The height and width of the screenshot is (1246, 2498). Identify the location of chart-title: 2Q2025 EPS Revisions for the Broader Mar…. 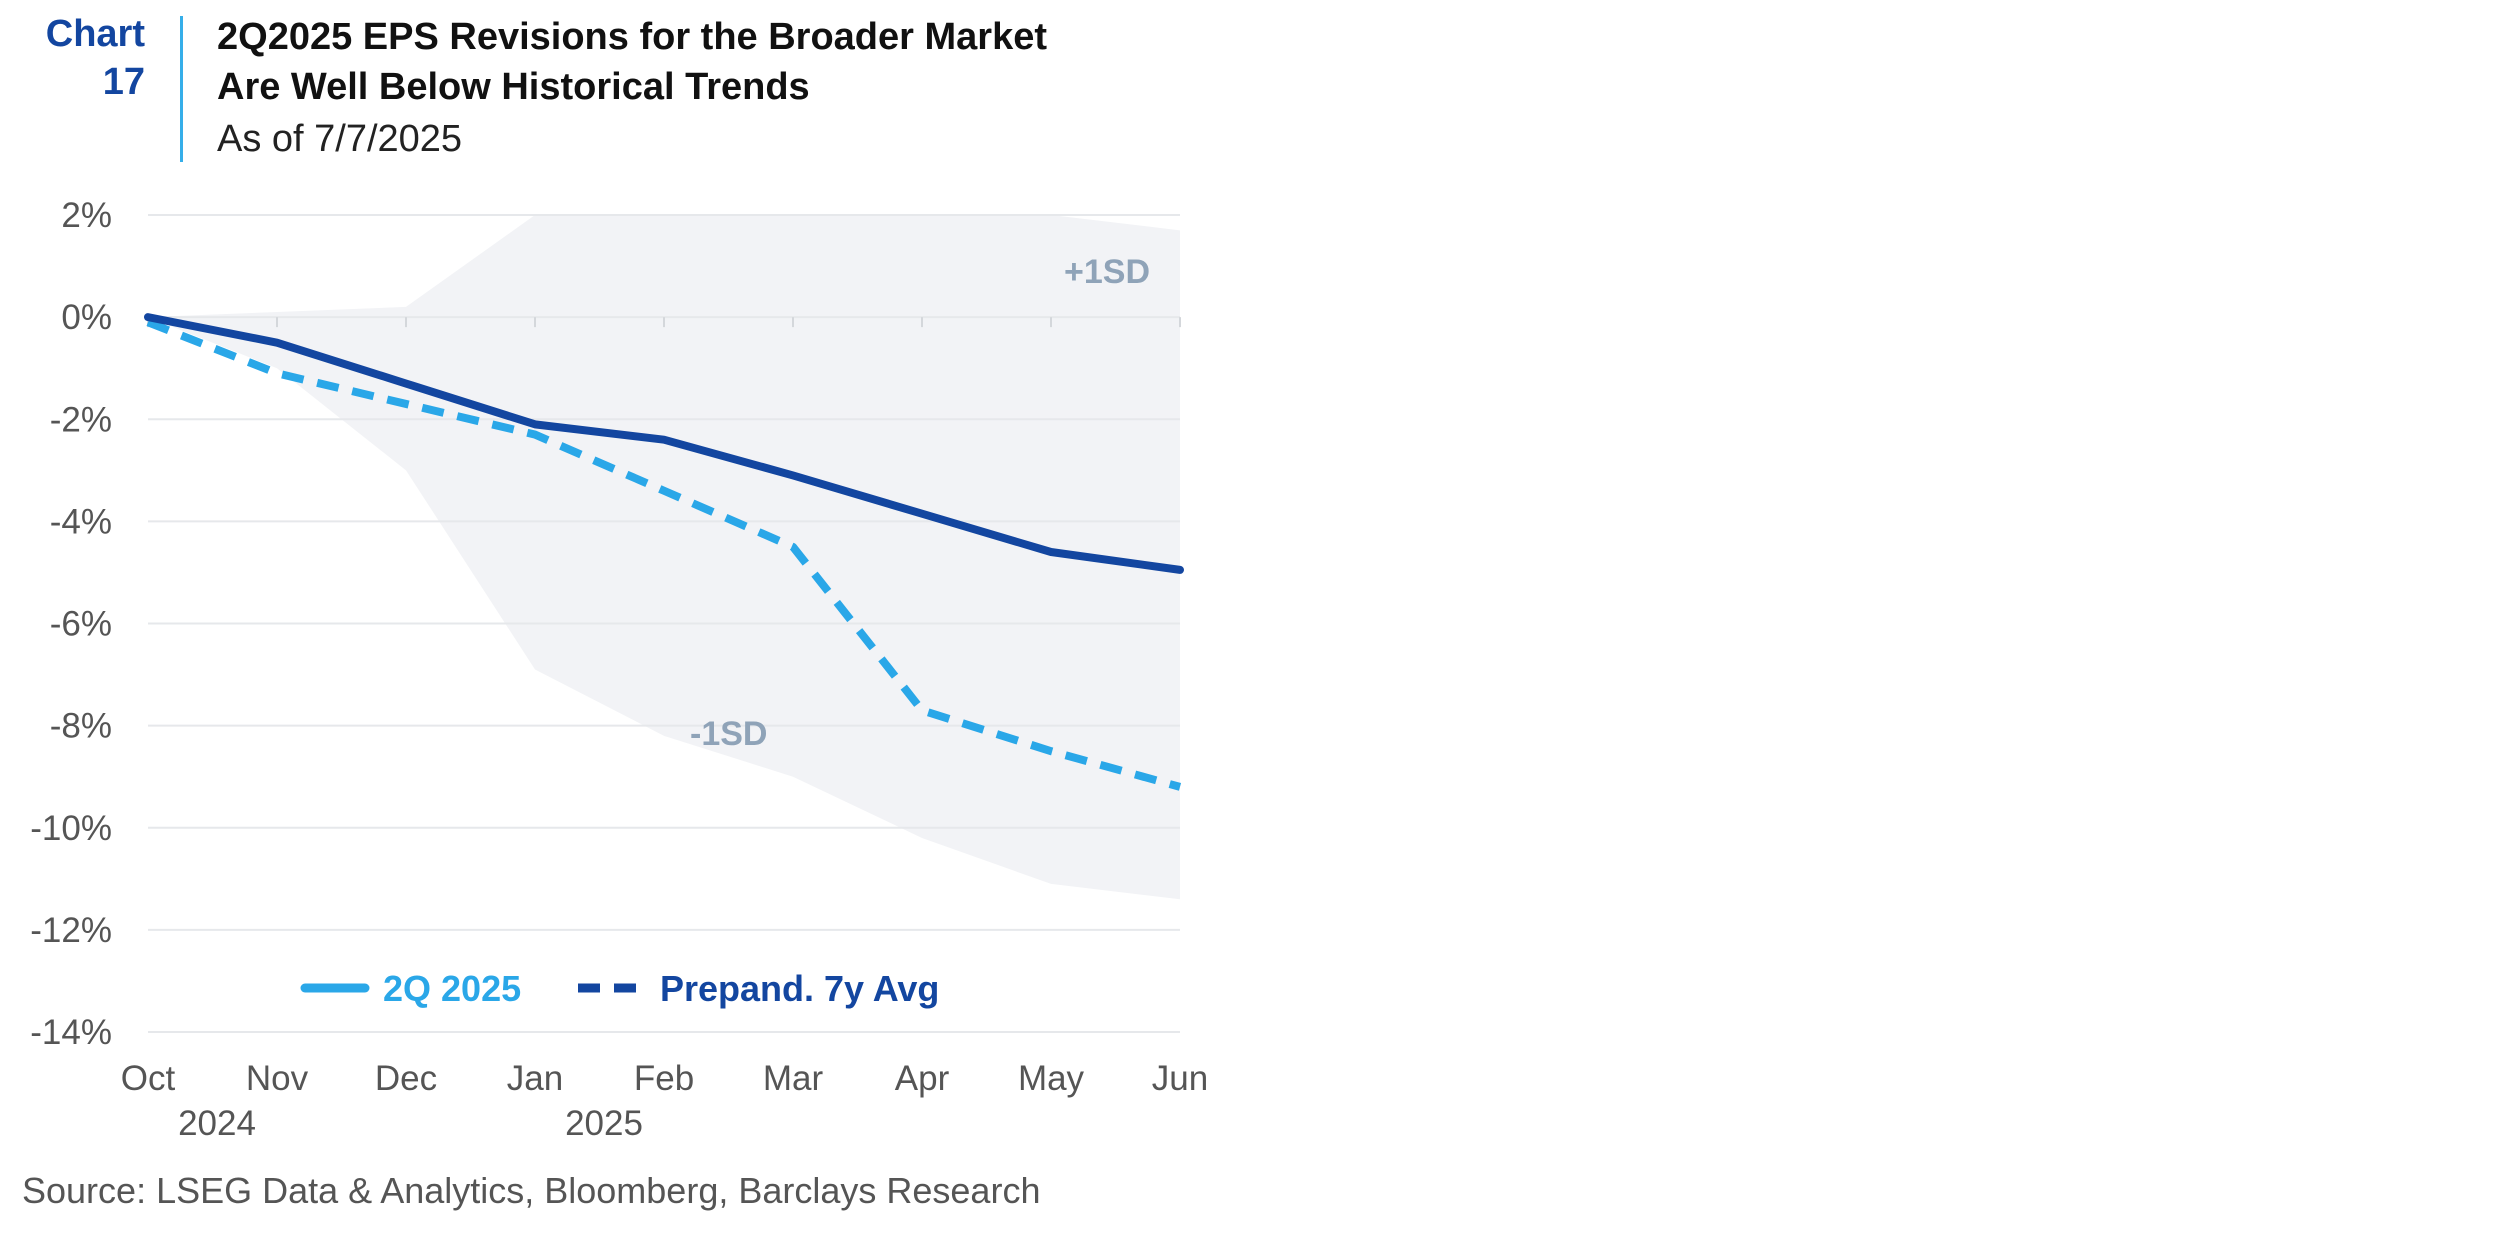
(632, 62).